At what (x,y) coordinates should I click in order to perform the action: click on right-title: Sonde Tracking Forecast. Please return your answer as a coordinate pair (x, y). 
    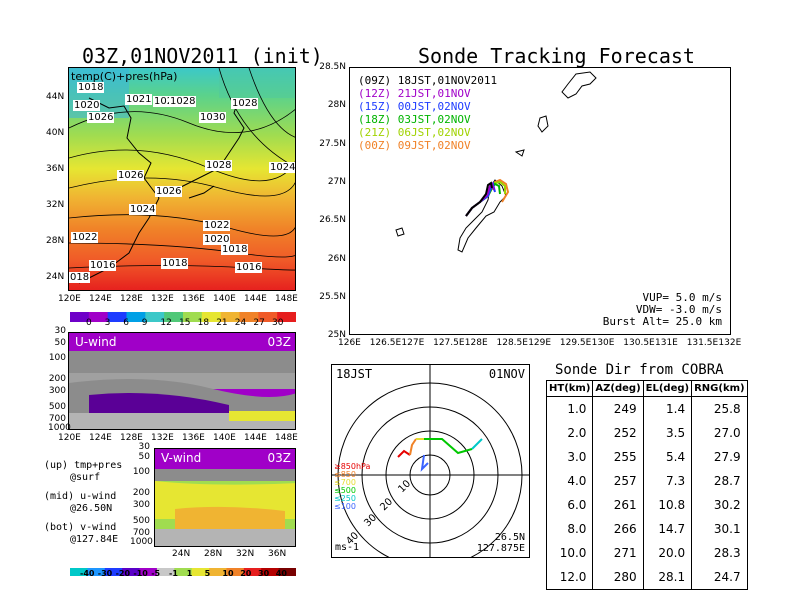
    Looking at the image, I should click on (556, 56).